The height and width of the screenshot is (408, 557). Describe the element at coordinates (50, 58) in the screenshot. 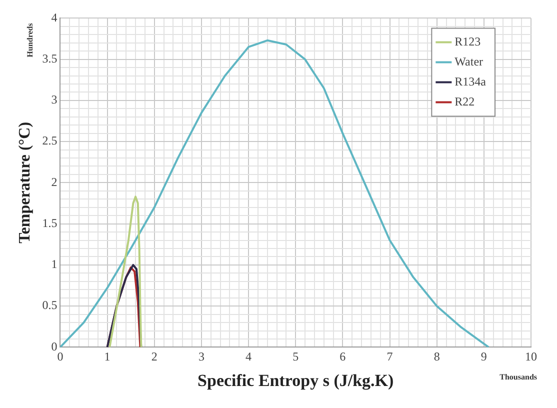

I see `y-tick-label: 3.5` at that location.